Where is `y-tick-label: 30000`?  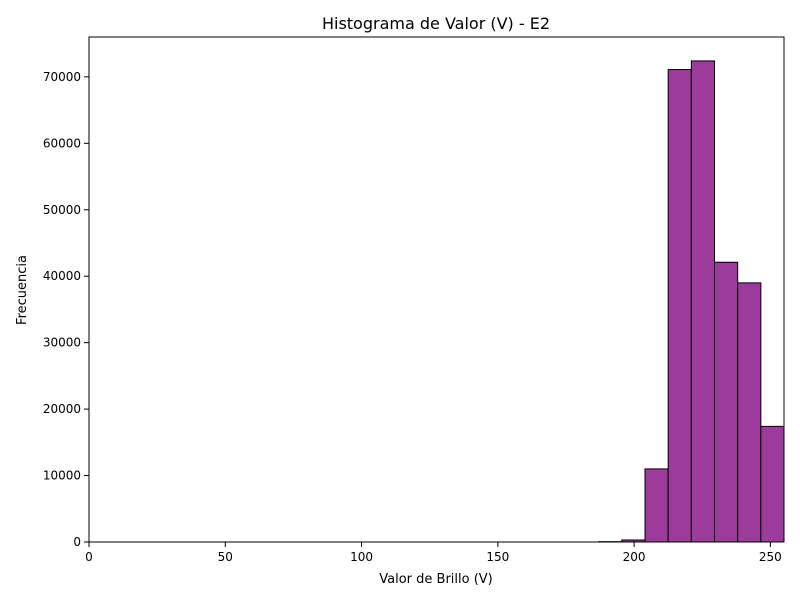 y-tick-label: 30000 is located at coordinates (62, 343).